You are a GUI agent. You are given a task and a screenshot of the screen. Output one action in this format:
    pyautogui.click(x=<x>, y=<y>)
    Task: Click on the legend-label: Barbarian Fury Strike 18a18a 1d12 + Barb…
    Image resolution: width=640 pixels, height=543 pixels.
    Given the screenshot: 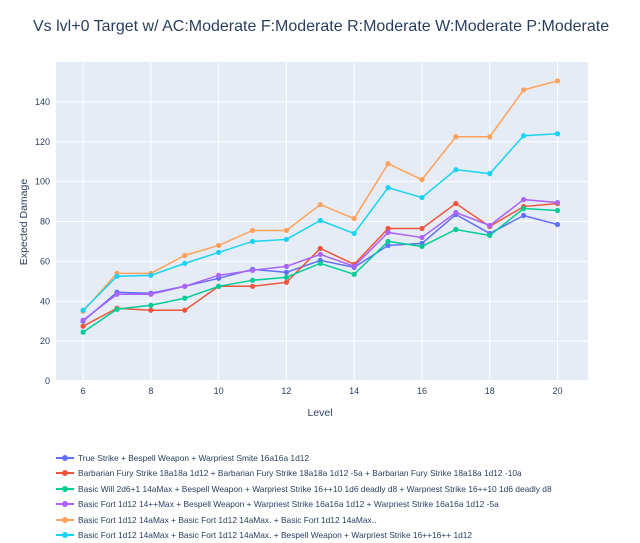 What is the action you would take?
    pyautogui.click(x=300, y=473)
    